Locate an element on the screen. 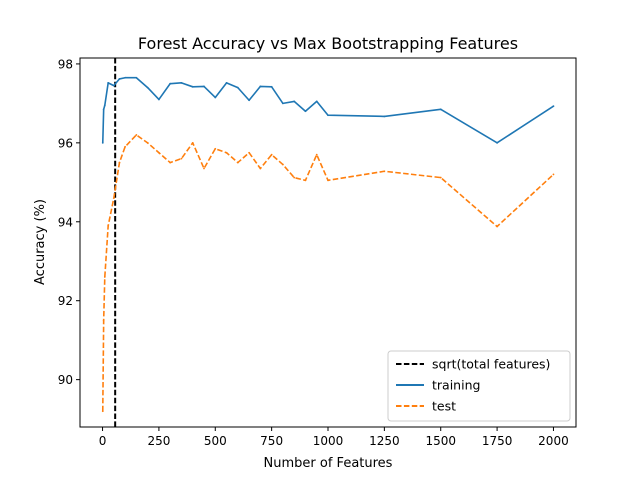  y-tick-label: 98 is located at coordinates (65, 64).